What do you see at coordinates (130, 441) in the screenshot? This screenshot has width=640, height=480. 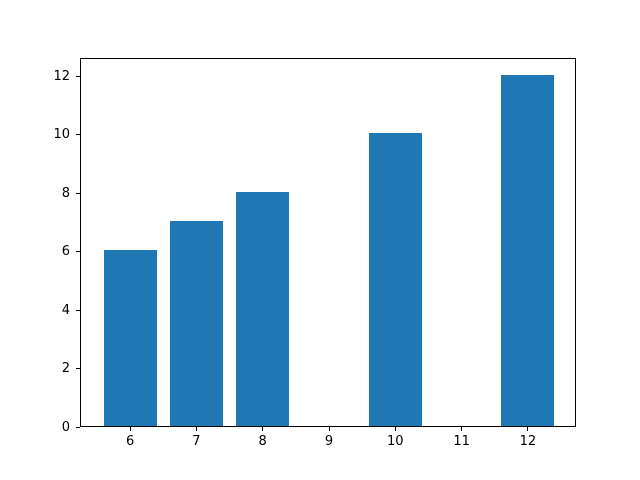 I see `x-tick-label: 6` at bounding box center [130, 441].